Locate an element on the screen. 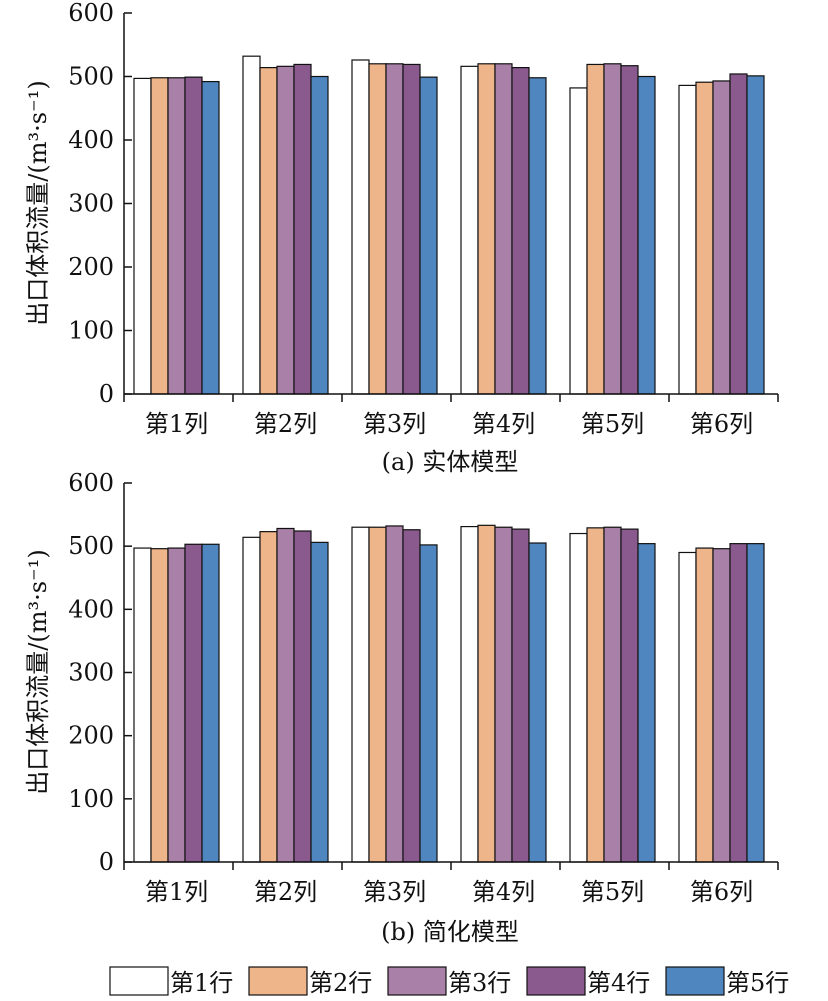  bar-a-col4-row4 is located at coordinates (520, 231).